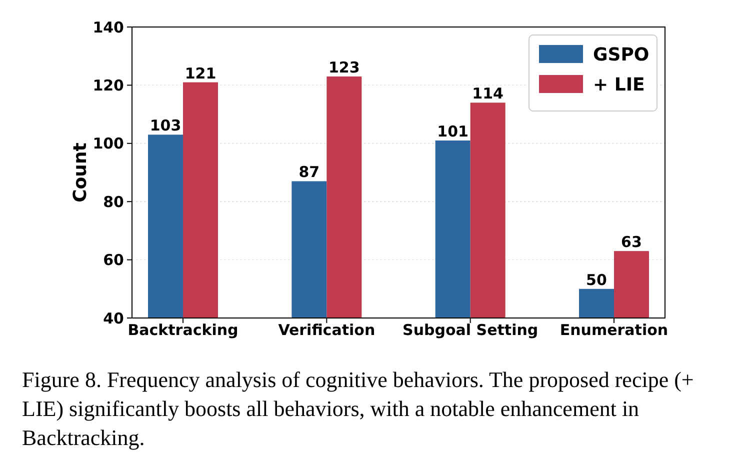 The image size is (739, 468). What do you see at coordinates (619, 85) in the screenshot?
I see `legend-label: + LIE` at bounding box center [619, 85].